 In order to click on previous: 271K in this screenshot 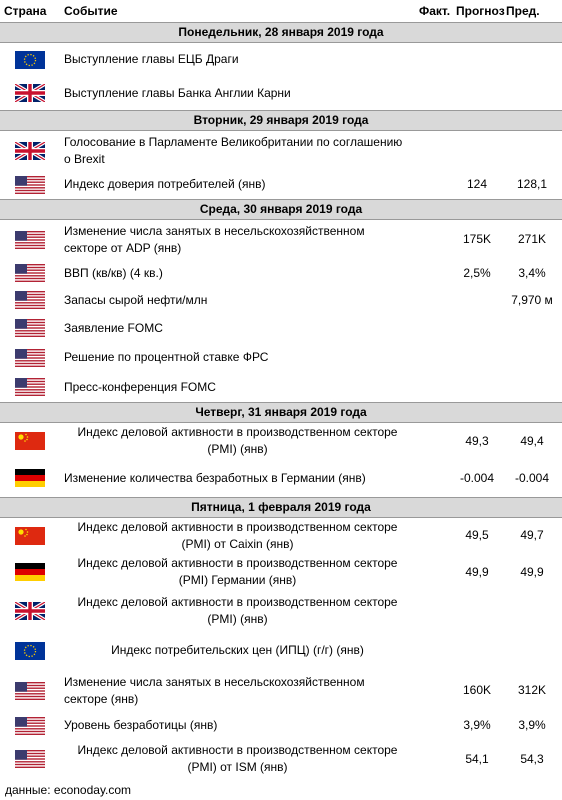, I will do `click(532, 239)`.